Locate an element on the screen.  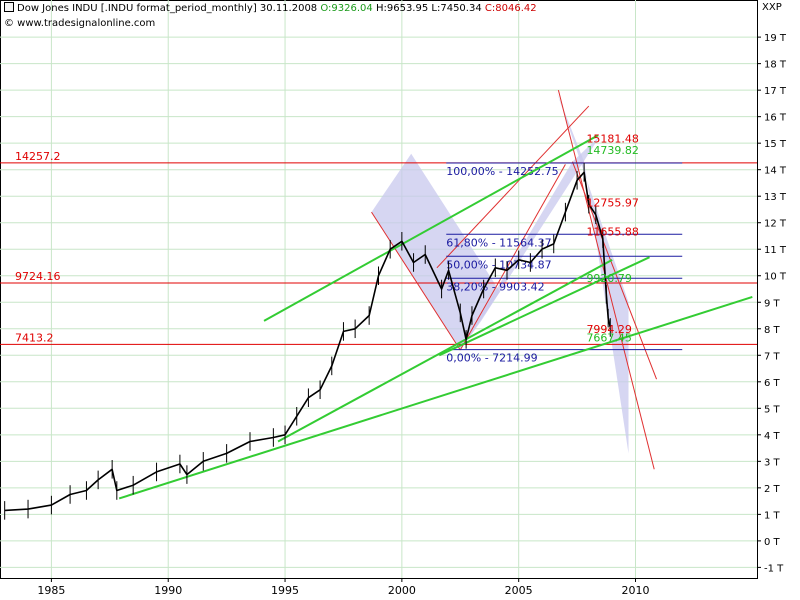
y-tick-label: 13 T is located at coordinates (775, 197).